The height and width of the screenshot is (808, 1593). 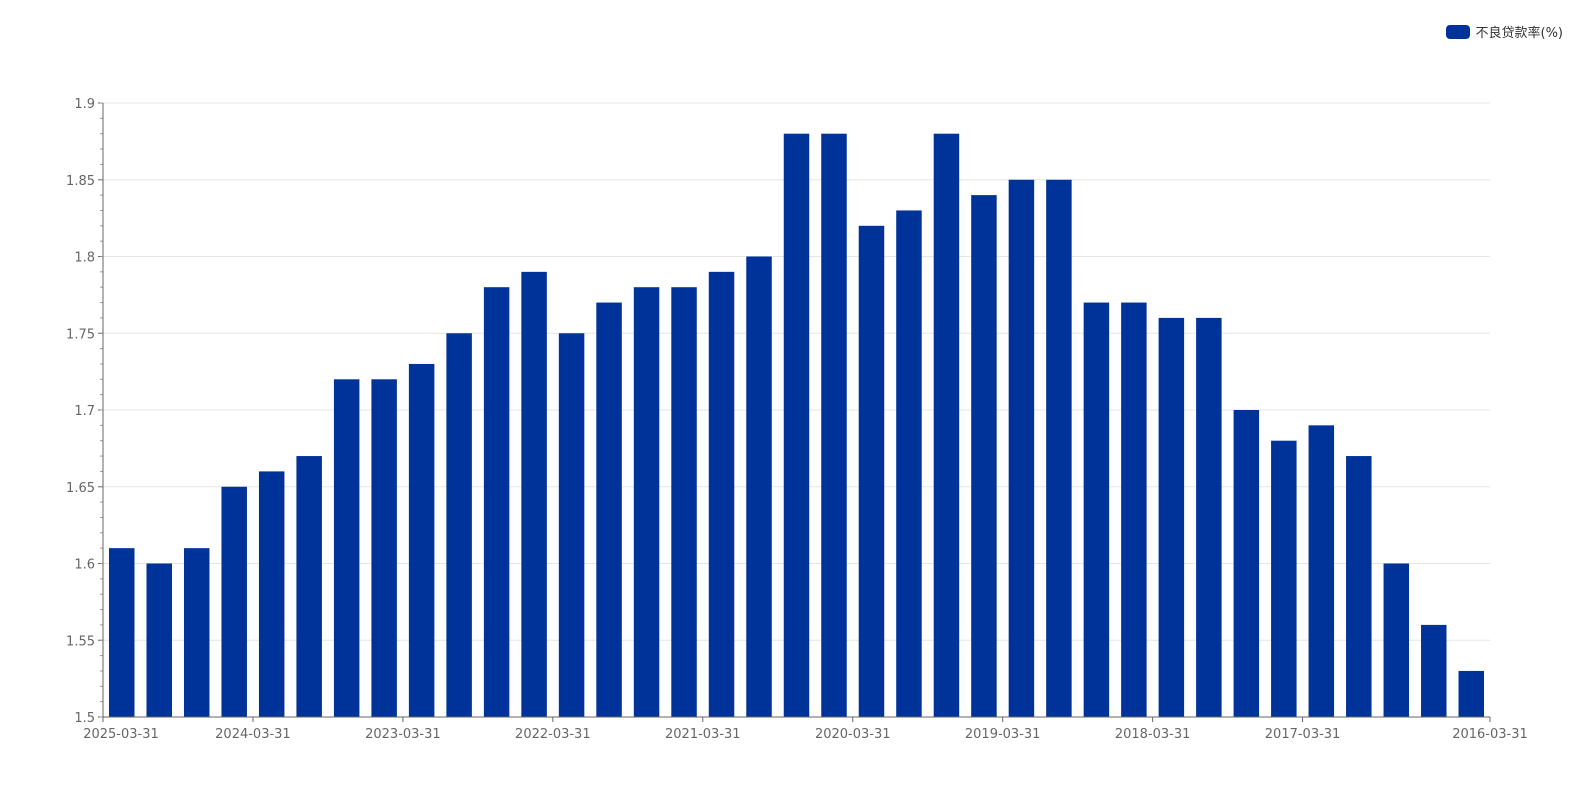 What do you see at coordinates (84, 565) in the screenshot?
I see `y-tick-label: 1.6` at bounding box center [84, 565].